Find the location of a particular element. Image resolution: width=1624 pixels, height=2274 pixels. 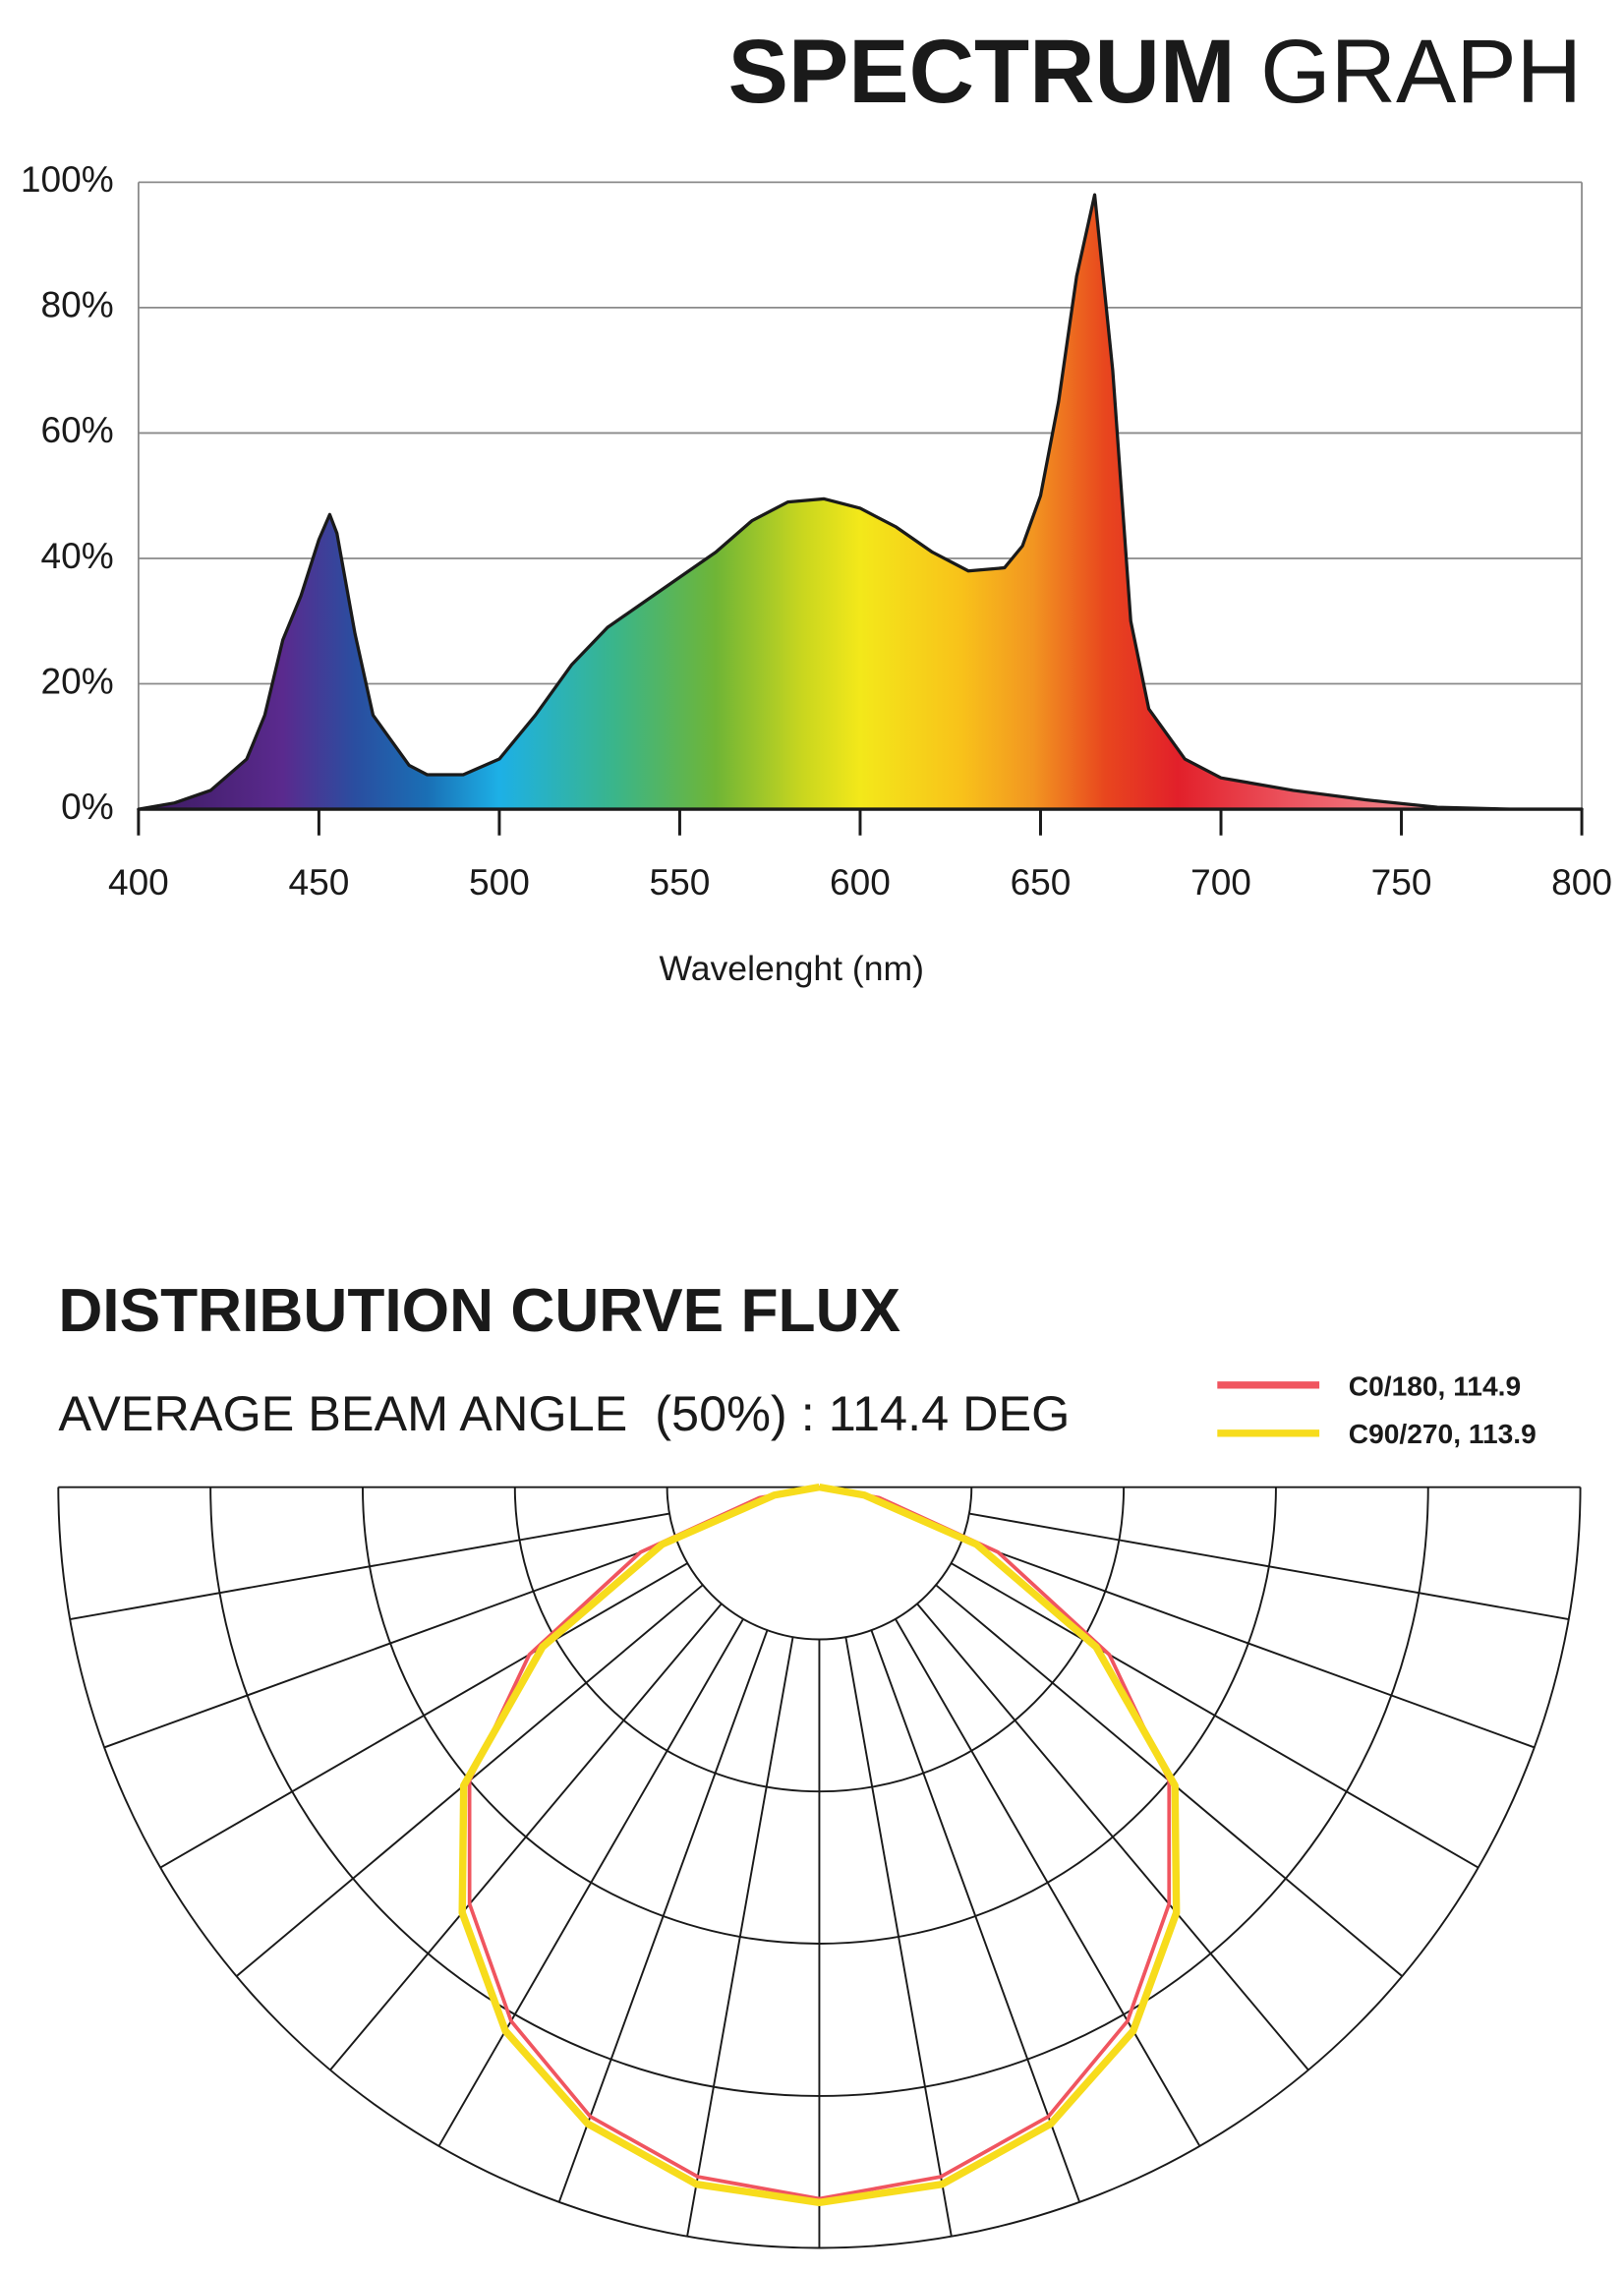

x-tick-label: 750 is located at coordinates (1401, 882).